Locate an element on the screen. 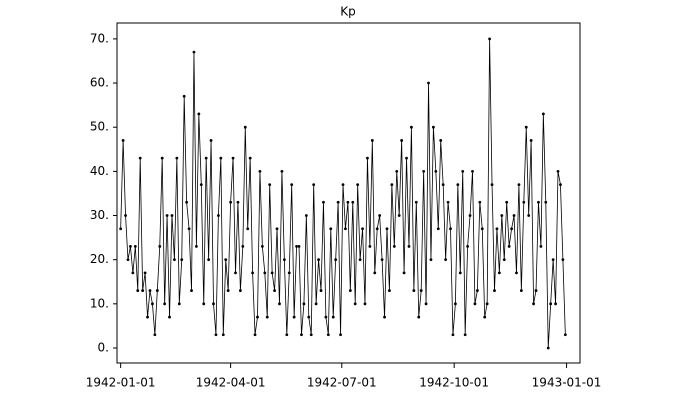 The width and height of the screenshot is (700, 400). y-tick-label: 60. is located at coordinates (99, 83).